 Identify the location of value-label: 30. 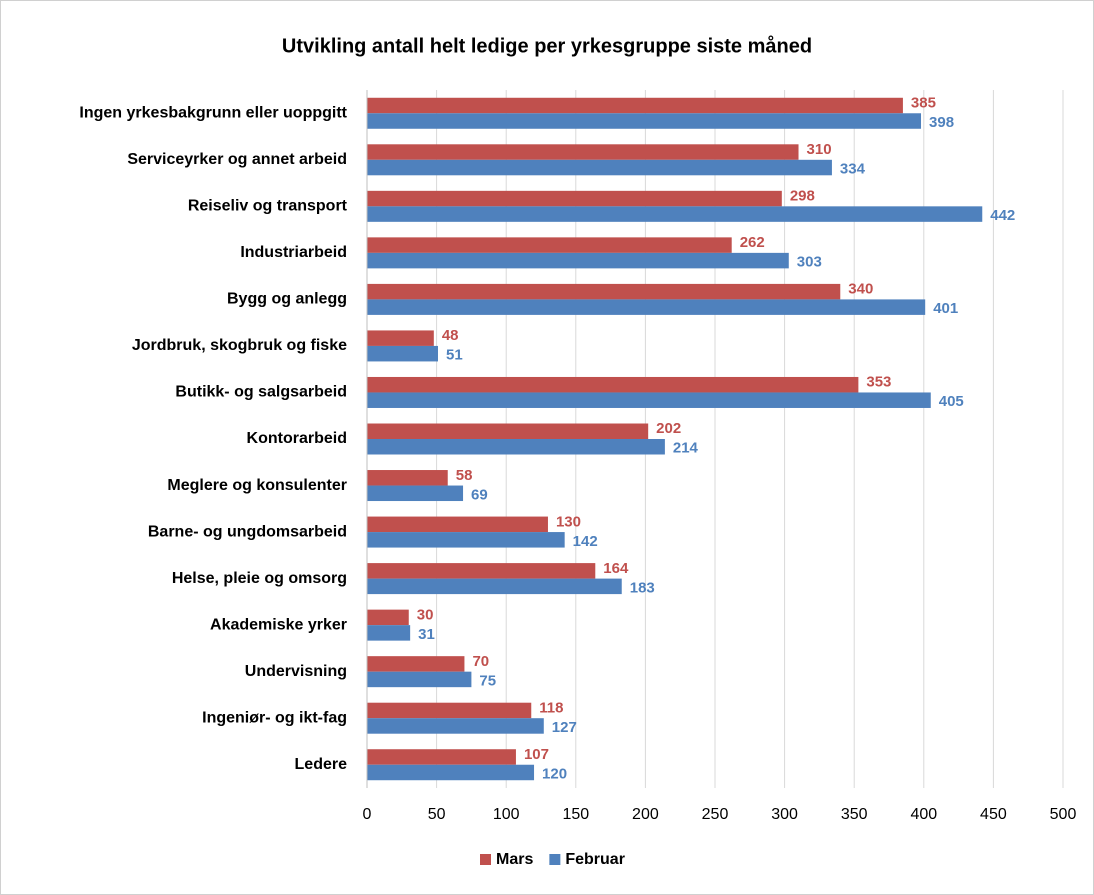
(425, 614).